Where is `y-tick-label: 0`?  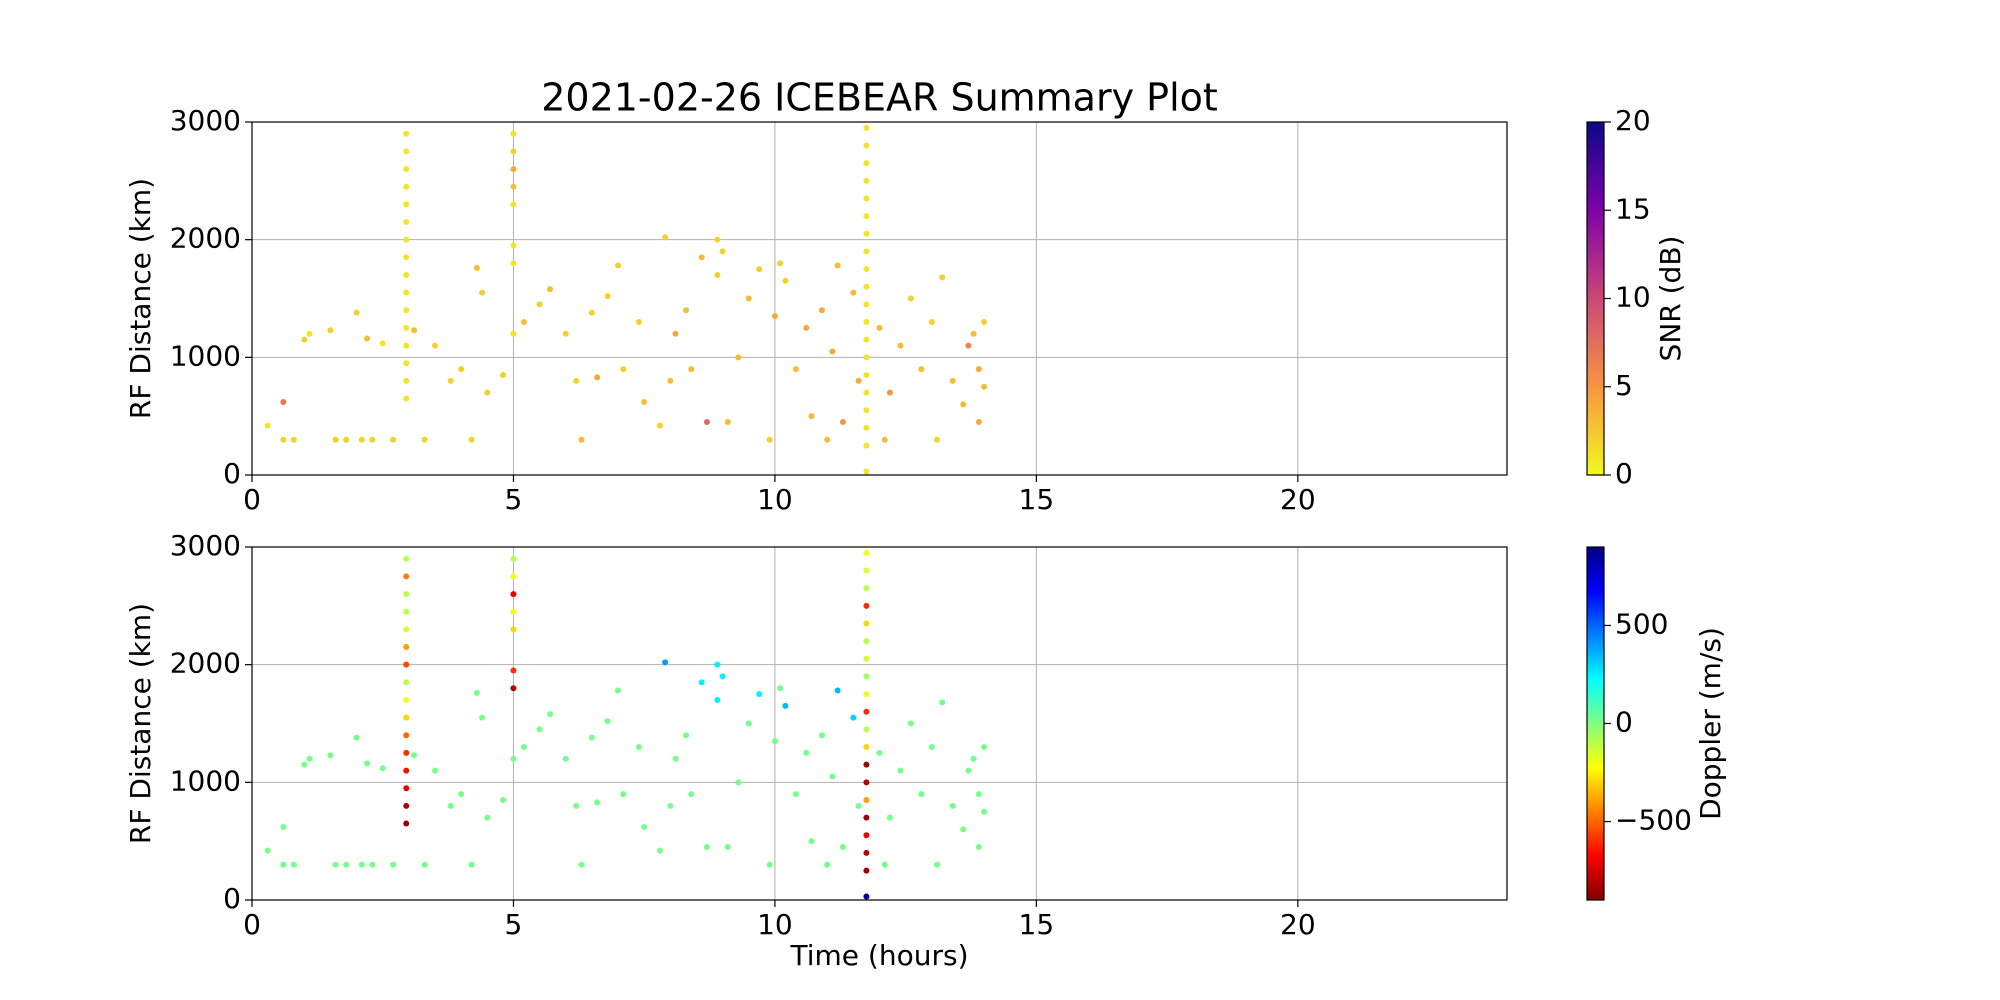 y-tick-label: 0 is located at coordinates (232, 898).